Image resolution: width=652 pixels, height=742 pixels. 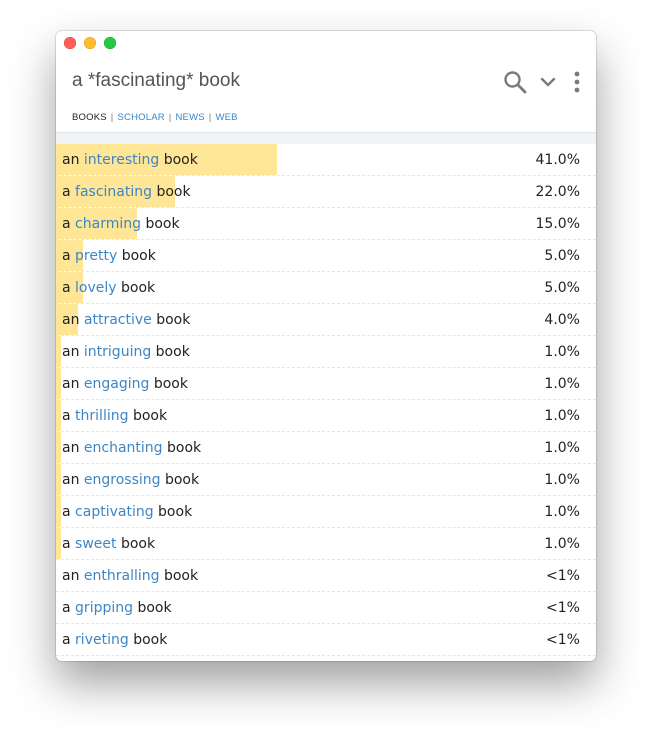 What do you see at coordinates (190, 117) in the screenshot?
I see `tab-news: NEWS` at bounding box center [190, 117].